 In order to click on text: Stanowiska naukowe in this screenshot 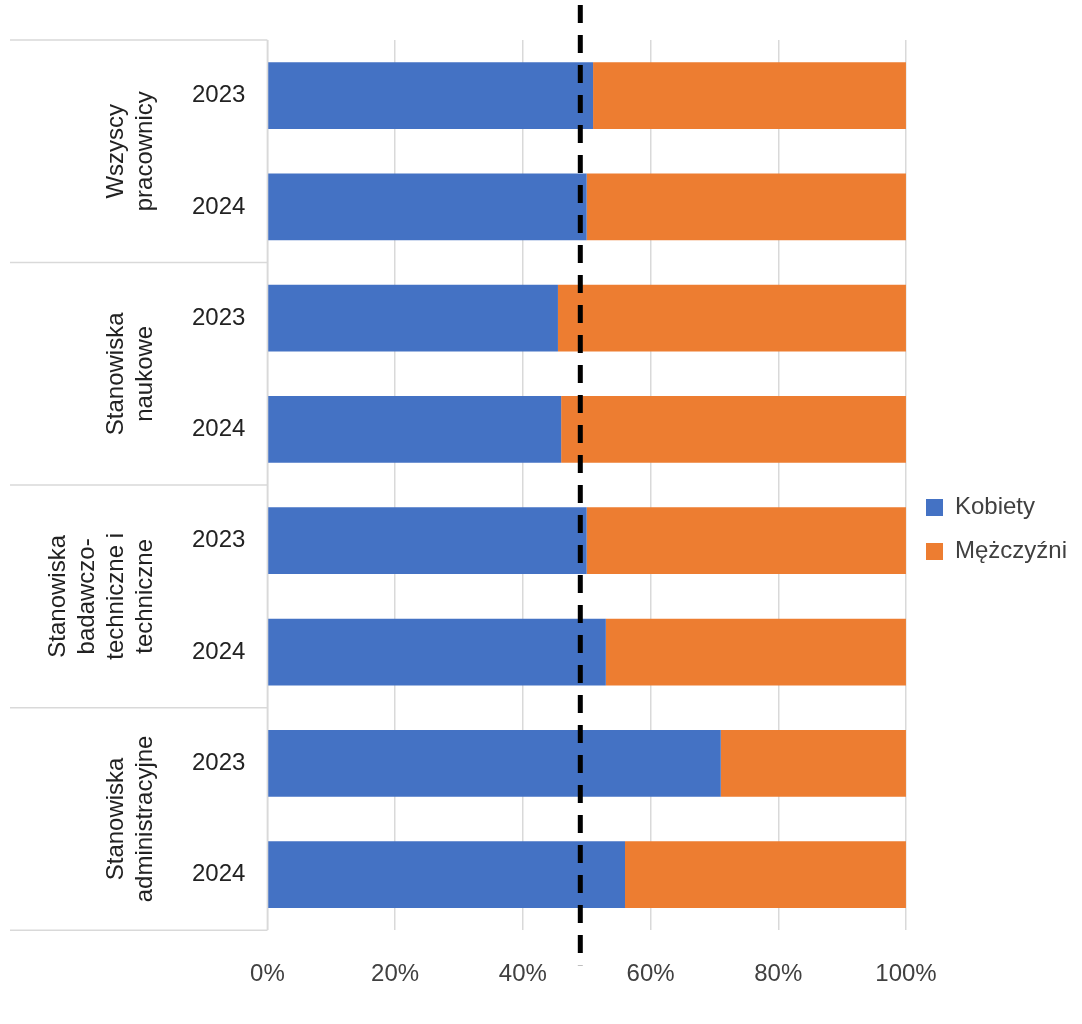, I will do `click(129, 373)`.